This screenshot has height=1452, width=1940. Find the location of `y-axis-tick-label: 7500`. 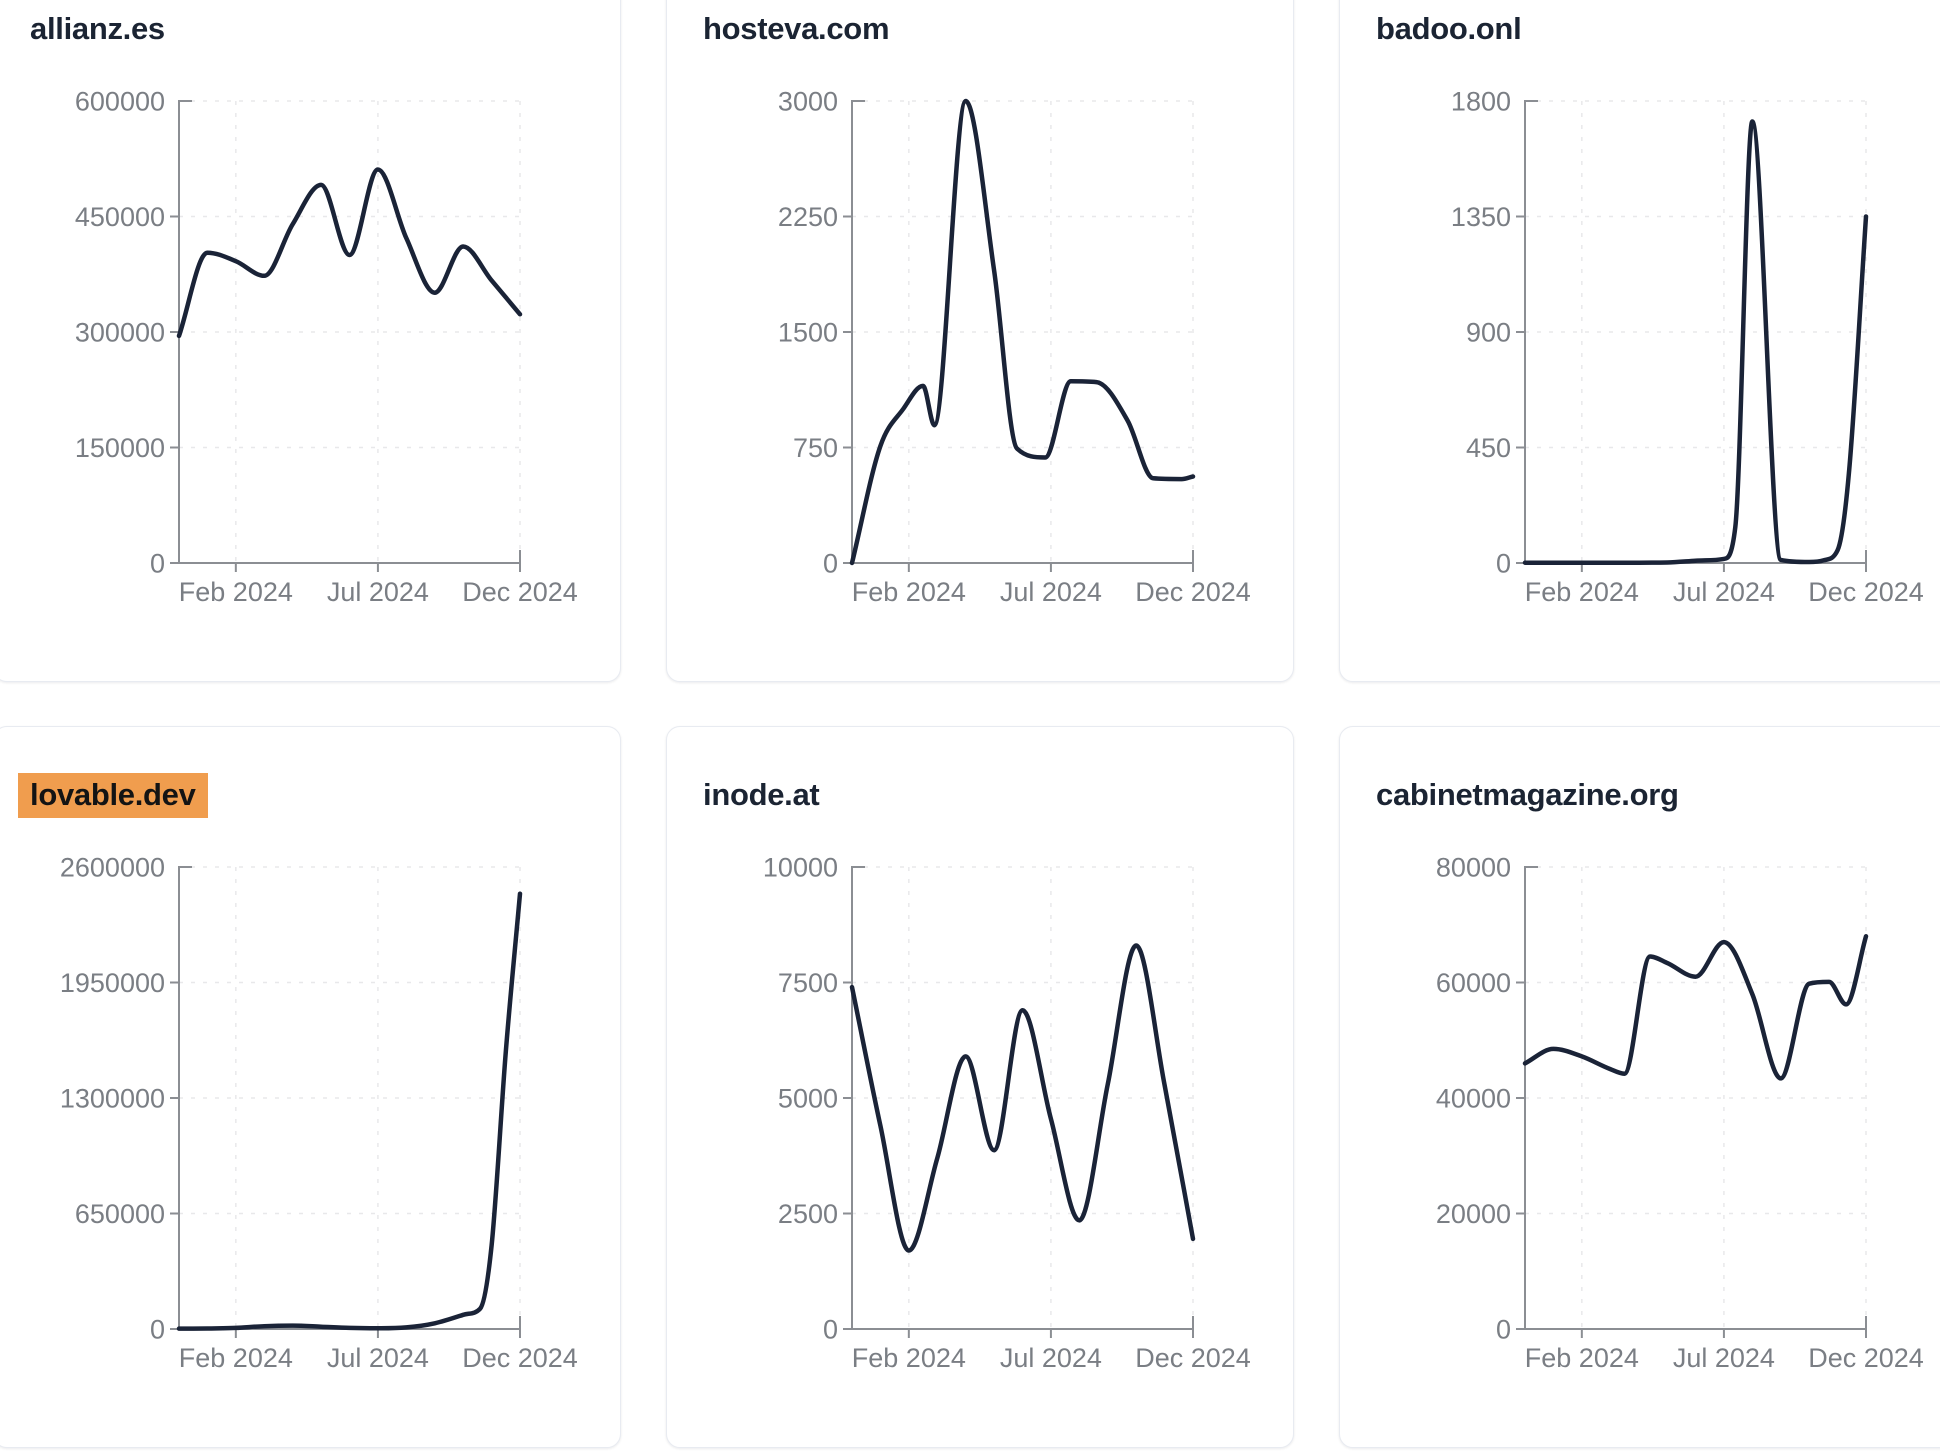

y-axis-tick-label: 7500 is located at coordinates (808, 983).